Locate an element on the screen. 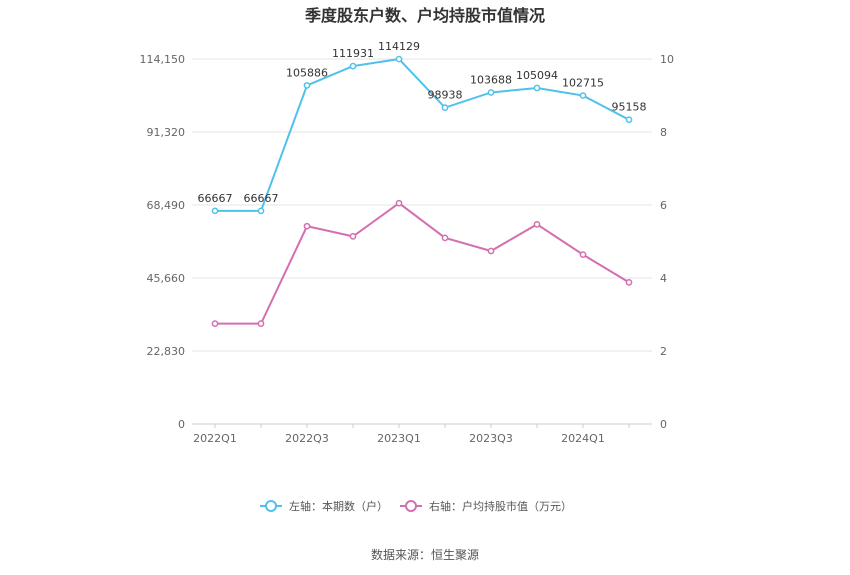 The image size is (850, 575). source-note: 数据来源：恒生聚源 is located at coordinates (425, 554).